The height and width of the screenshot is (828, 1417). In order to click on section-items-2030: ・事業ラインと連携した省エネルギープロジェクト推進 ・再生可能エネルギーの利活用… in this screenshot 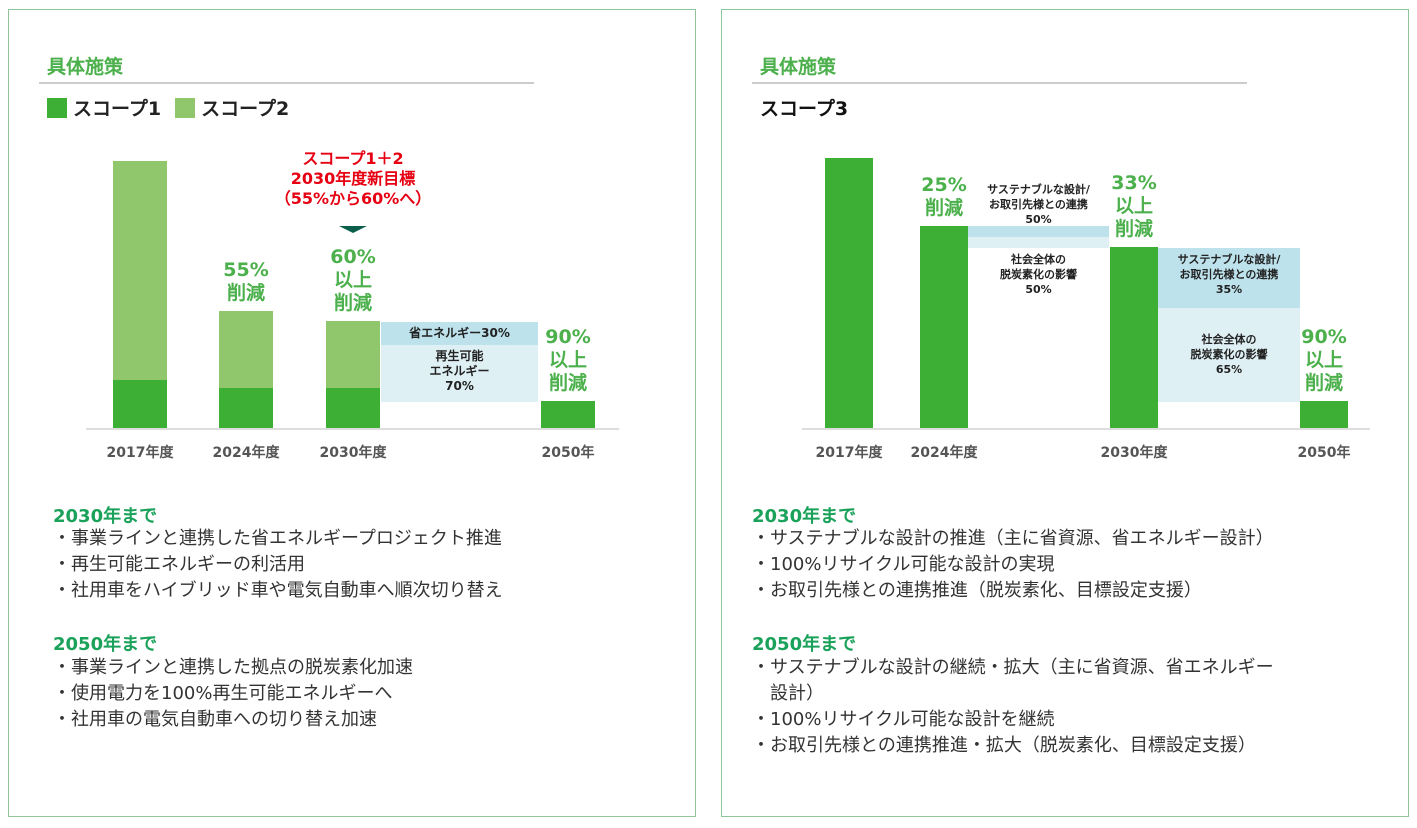, I will do `click(373, 565)`.